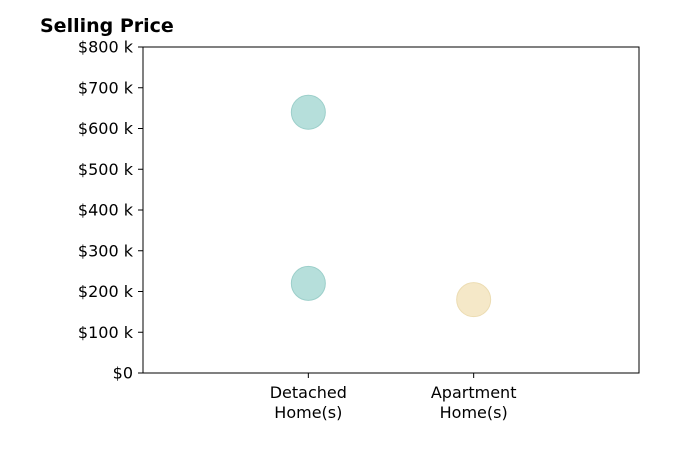 The image size is (679, 462). I want to click on marks-layer, so click(391, 206).